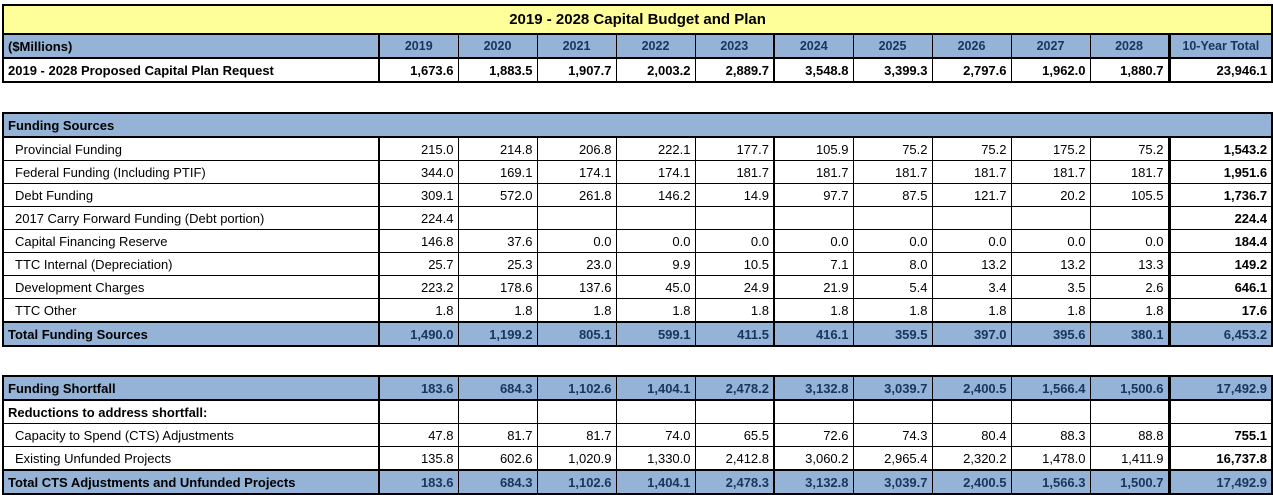 The height and width of the screenshot is (495, 1273). What do you see at coordinates (497, 388) in the screenshot?
I see `cell: 684.3` at bounding box center [497, 388].